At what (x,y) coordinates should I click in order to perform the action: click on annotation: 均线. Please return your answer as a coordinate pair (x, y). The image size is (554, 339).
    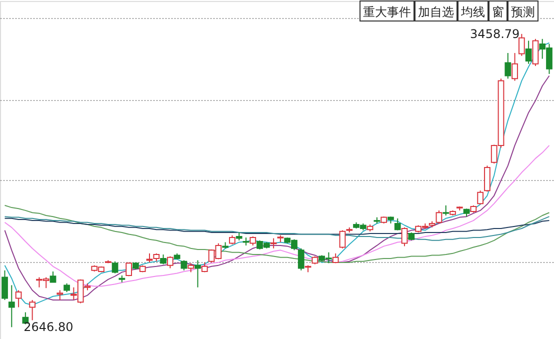
    Looking at the image, I should click on (472, 12).